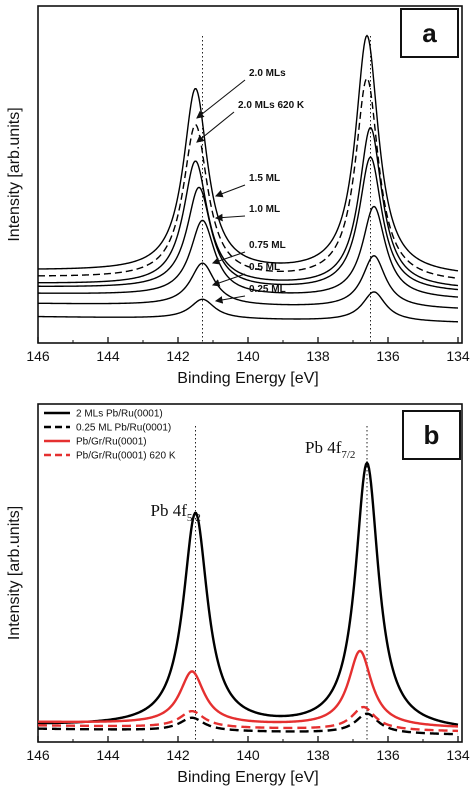 This screenshot has width=474, height=801. What do you see at coordinates (111, 442) in the screenshot?
I see `legend-entry: Pb/Gr/Ru(0001)` at bounding box center [111, 442].